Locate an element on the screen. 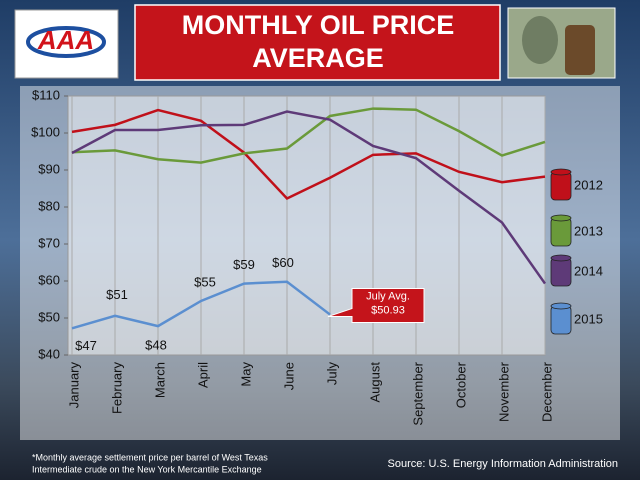 This screenshot has height=480, width=640. money-image is located at coordinates (561, 43).